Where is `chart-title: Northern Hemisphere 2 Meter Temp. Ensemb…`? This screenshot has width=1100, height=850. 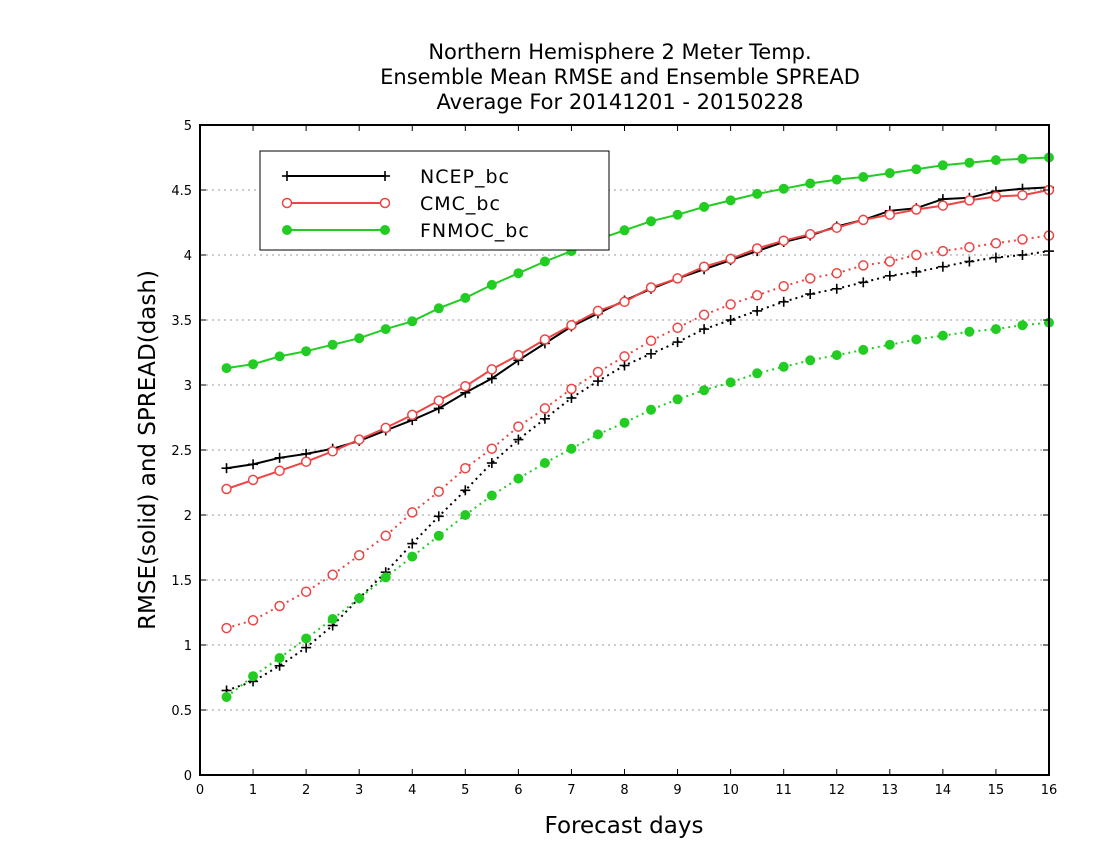 chart-title: Northern Hemisphere 2 Meter Temp. Ensemb… is located at coordinates (620, 77).